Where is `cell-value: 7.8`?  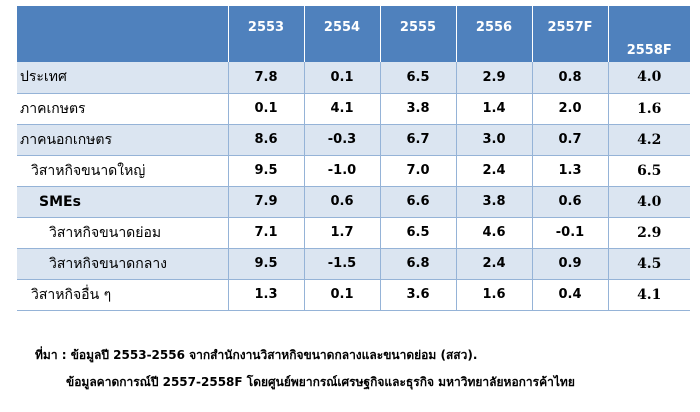 cell-value: 7.8 is located at coordinates (265, 78).